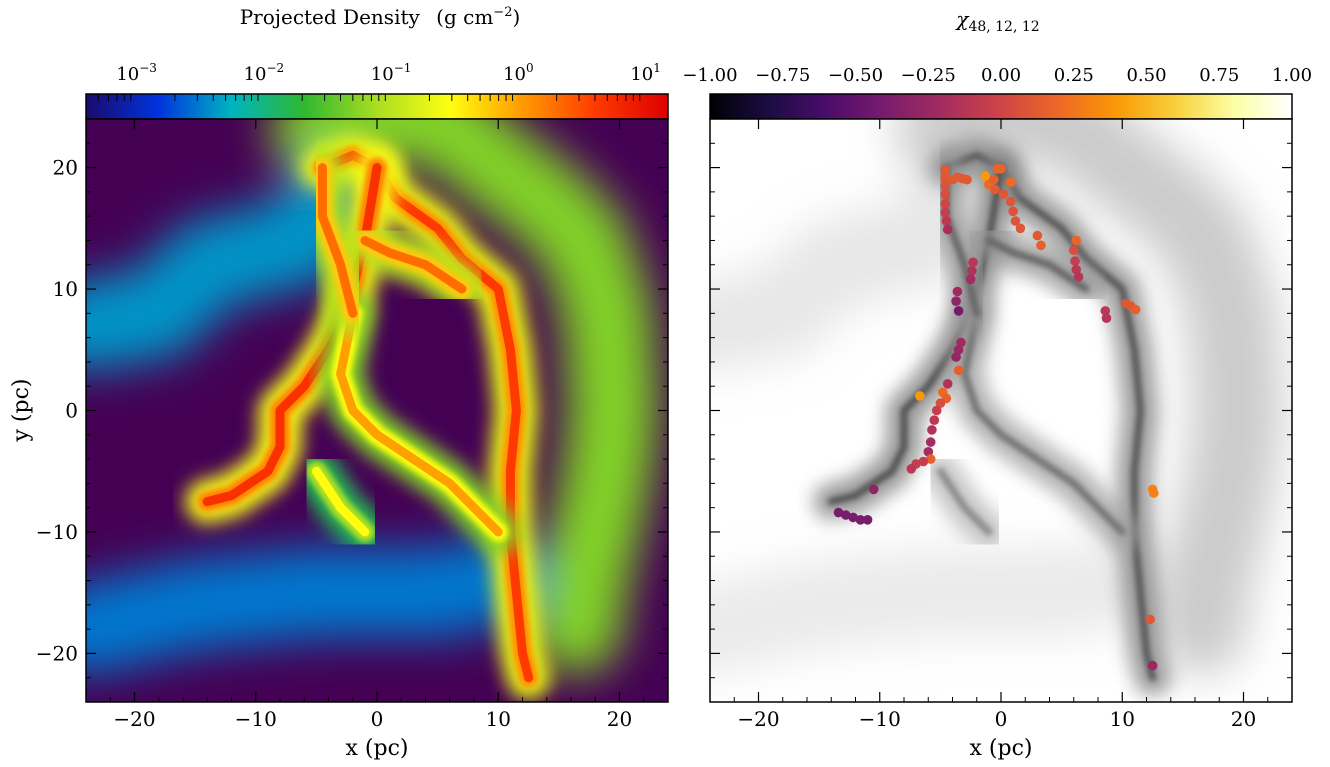  I want to click on density-colorbar-tick-label: 10⁻¹, so click(391, 73).